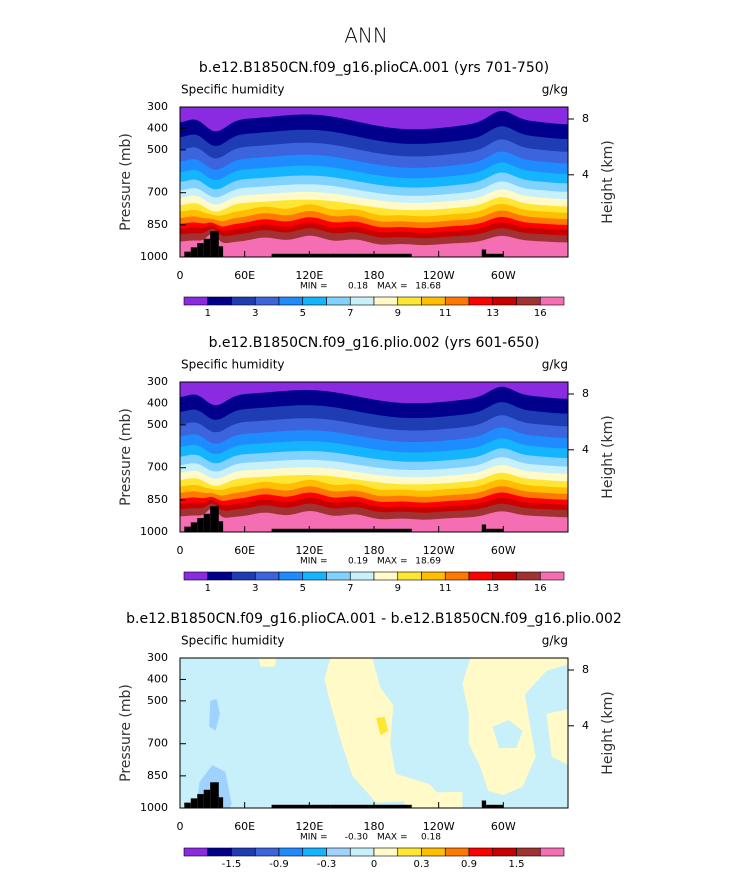 The height and width of the screenshot is (892, 733). What do you see at coordinates (255, 588) in the screenshot?
I see `colorbar-label: 3` at bounding box center [255, 588].